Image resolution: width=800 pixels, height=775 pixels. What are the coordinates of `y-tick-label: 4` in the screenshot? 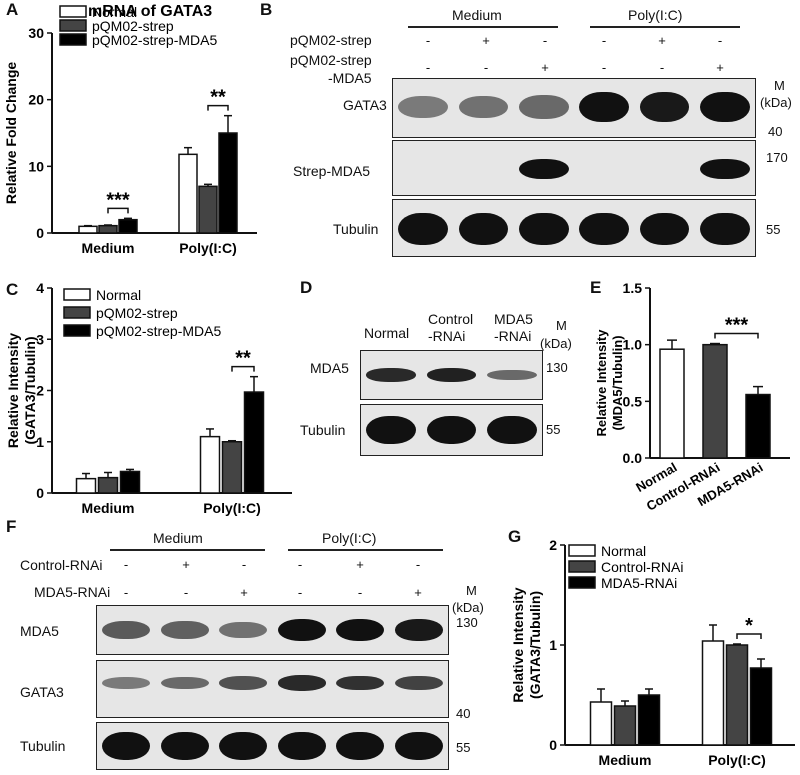 It's located at (40, 288).